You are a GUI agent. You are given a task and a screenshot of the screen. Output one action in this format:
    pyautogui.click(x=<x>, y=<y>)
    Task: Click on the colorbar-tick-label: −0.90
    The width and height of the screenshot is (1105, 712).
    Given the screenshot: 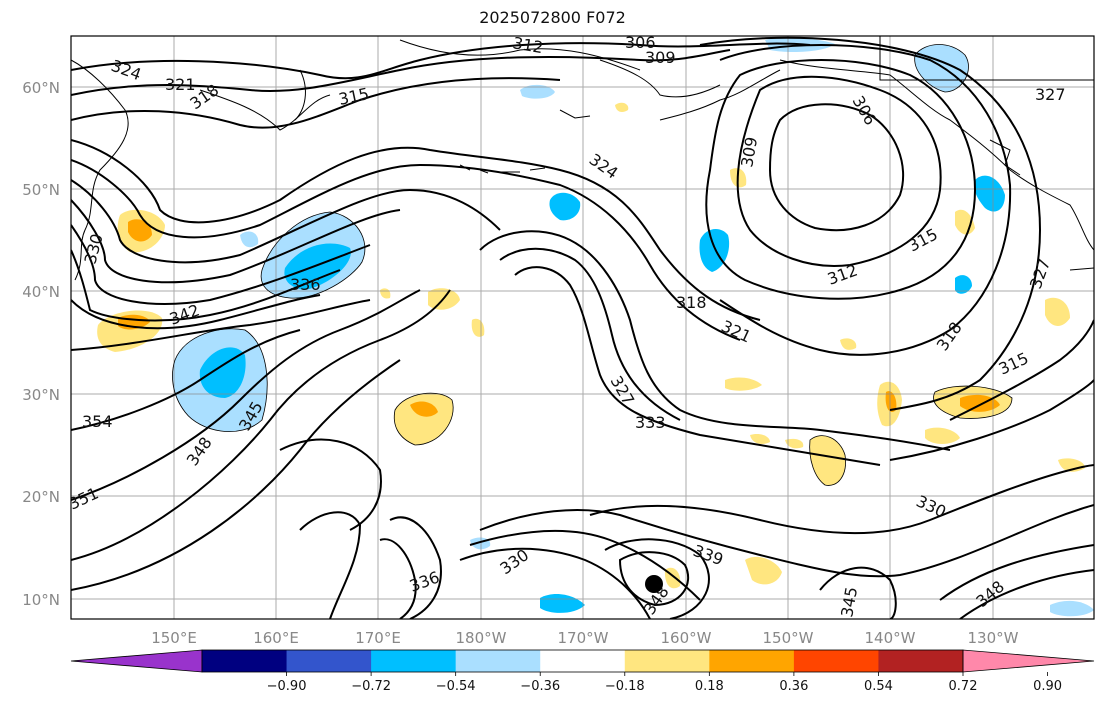 What is the action you would take?
    pyautogui.click(x=287, y=686)
    